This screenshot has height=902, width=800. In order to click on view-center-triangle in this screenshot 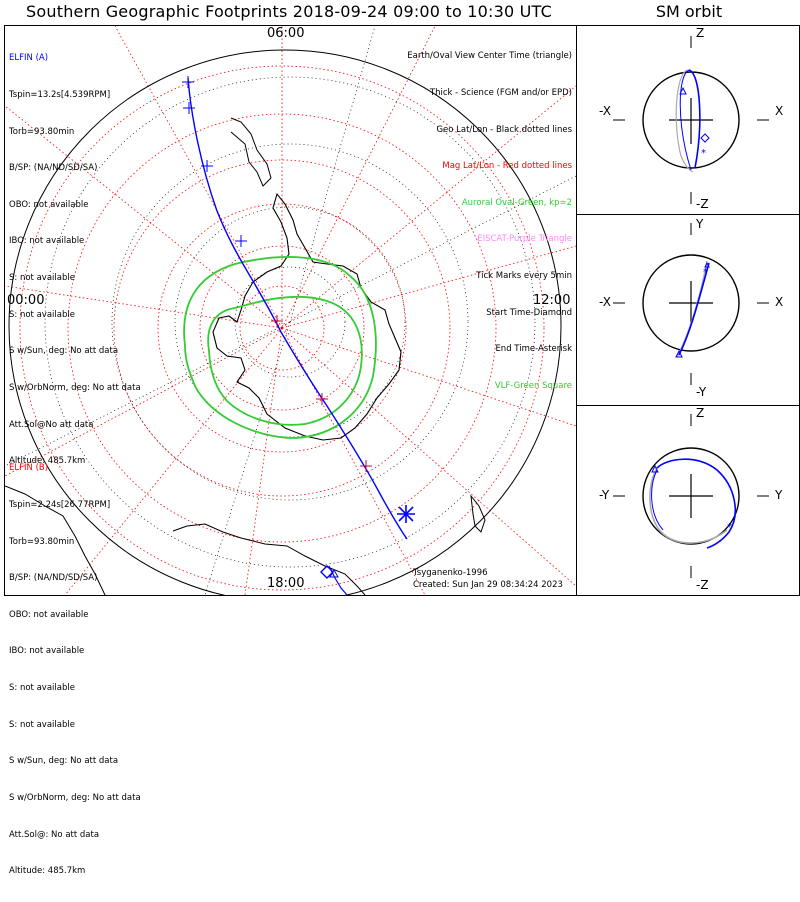, I will do `click(334, 573)`.